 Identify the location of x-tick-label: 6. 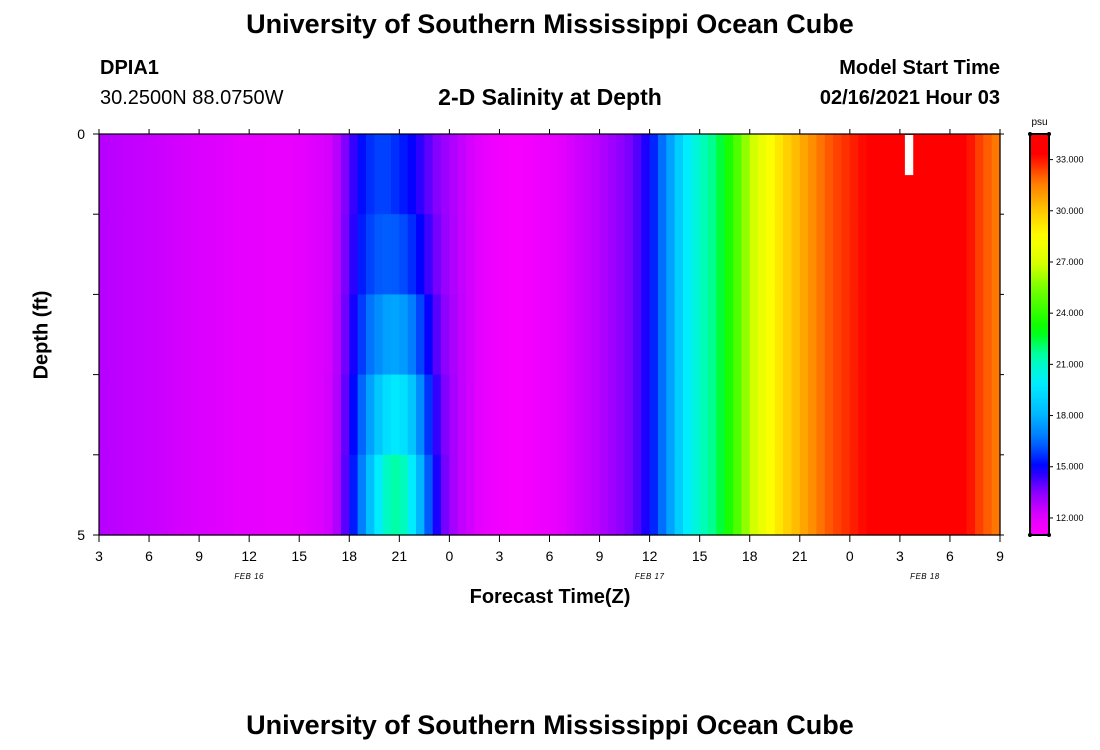
(950, 556).